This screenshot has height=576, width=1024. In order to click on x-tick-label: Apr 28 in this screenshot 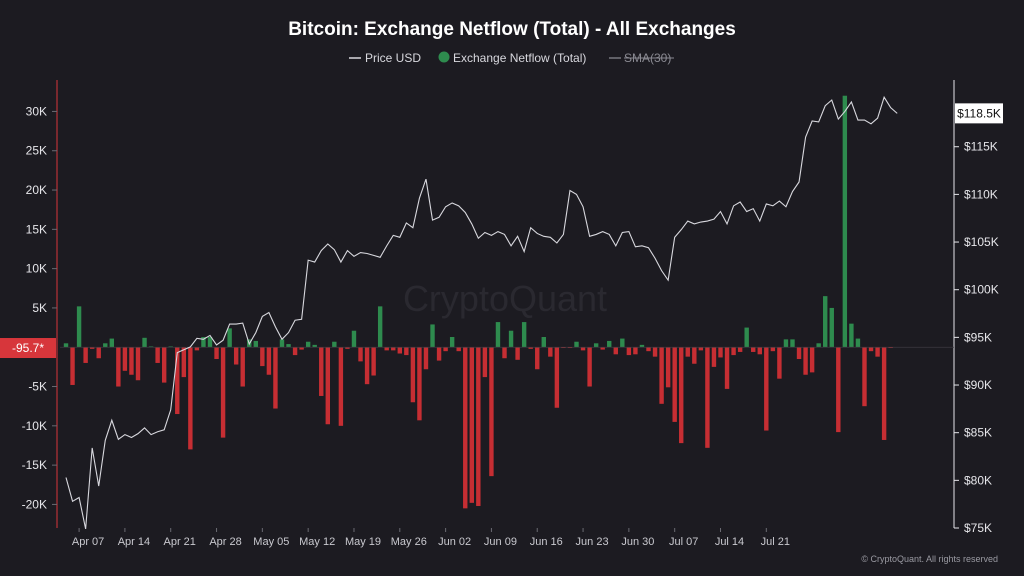, I will do `click(225, 542)`.